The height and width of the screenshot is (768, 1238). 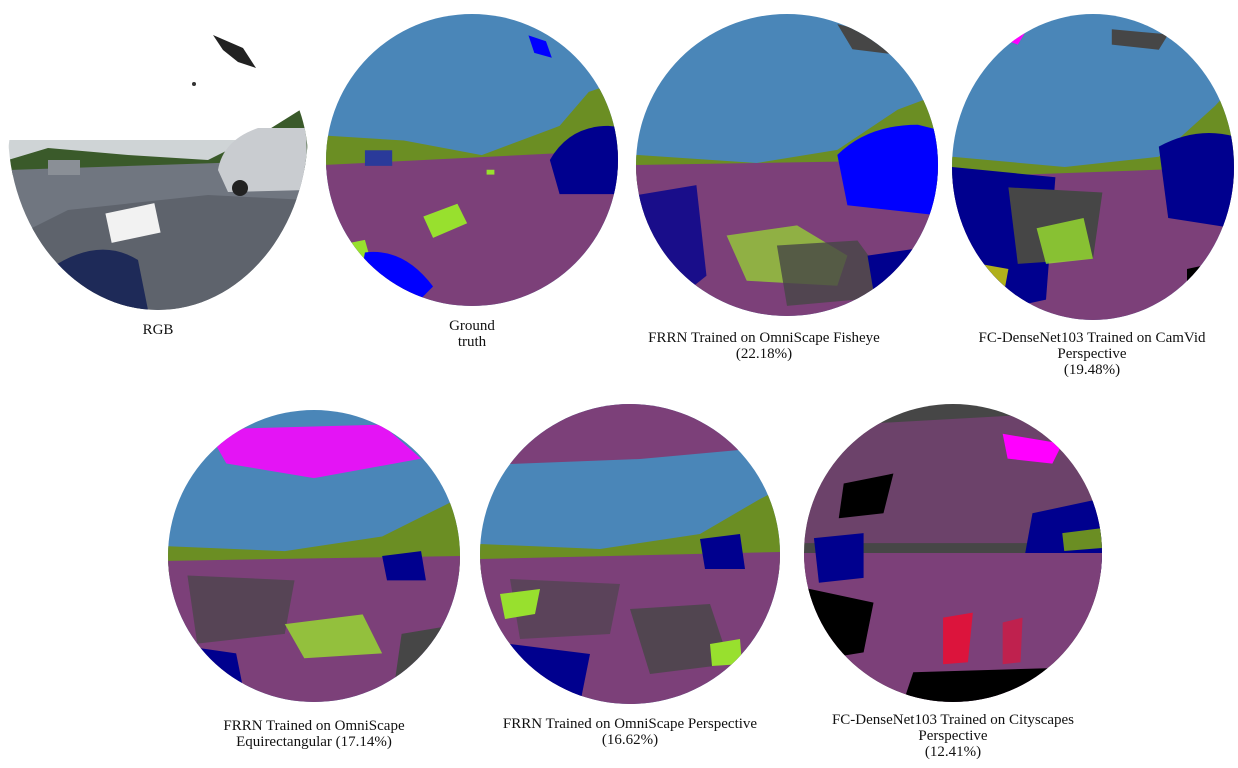 I want to click on rgb-scene, so click(x=158, y=160).